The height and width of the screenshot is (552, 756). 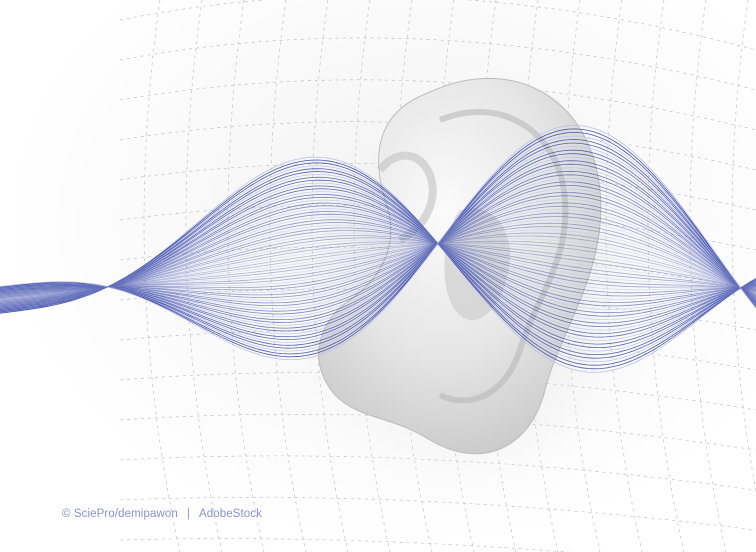 I want to click on ear-helix, so click(x=503, y=256).